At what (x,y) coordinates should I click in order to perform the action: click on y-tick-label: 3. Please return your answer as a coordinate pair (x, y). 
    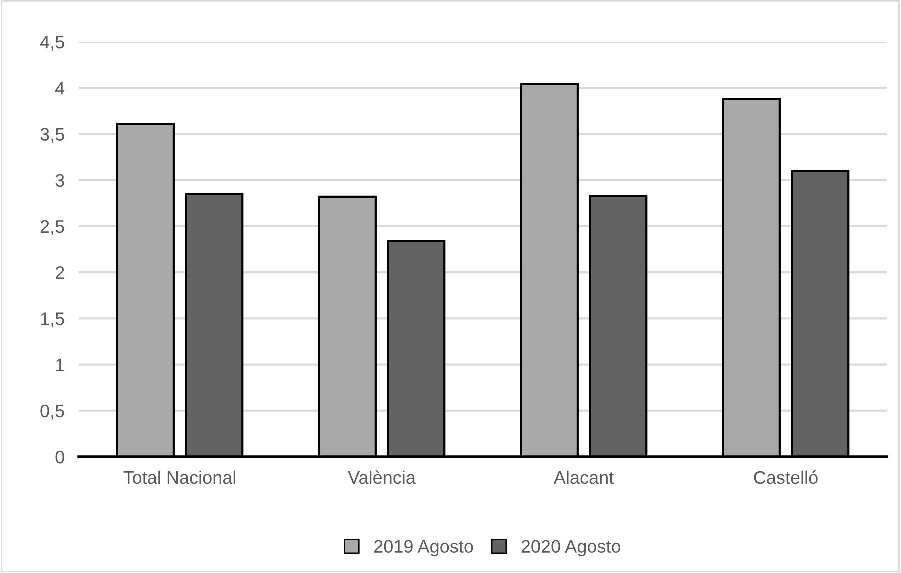
    Looking at the image, I should click on (60, 181).